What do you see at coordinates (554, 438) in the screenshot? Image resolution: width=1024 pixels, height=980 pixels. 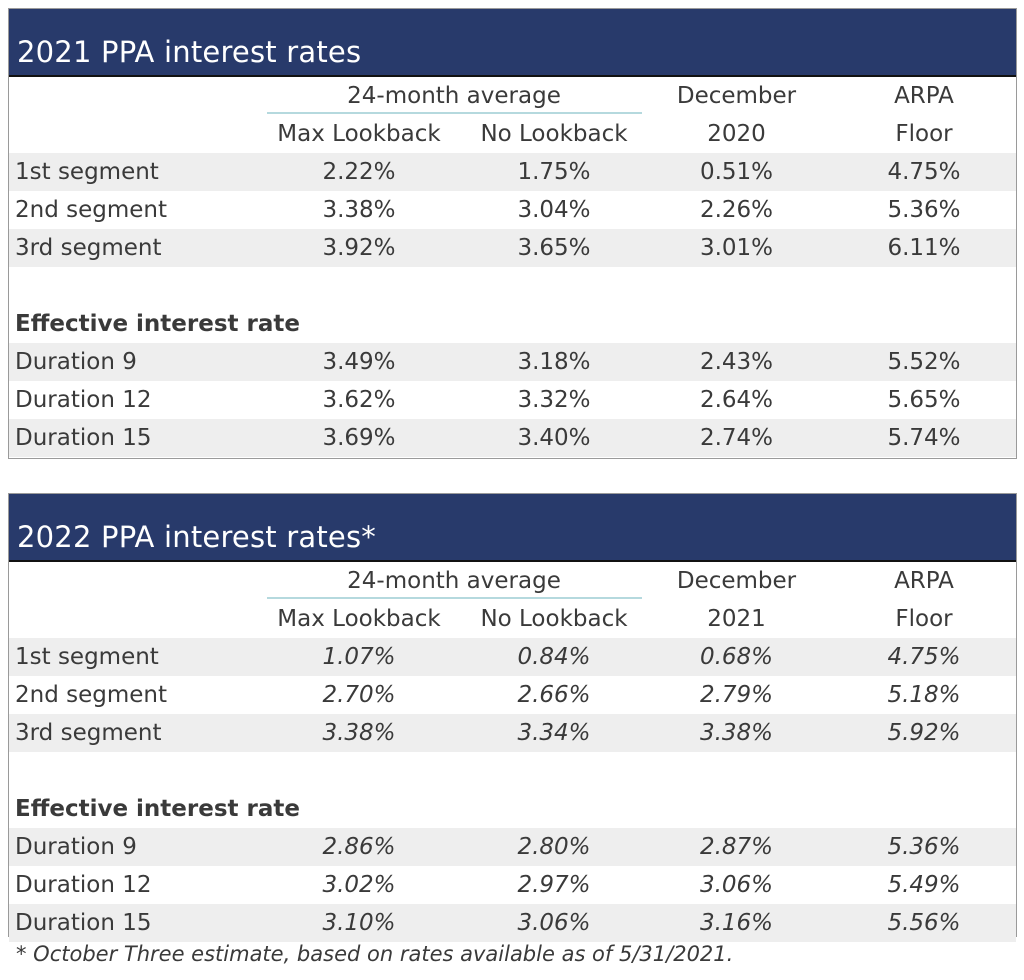 I see `no-lookback-value: 3.40%` at bounding box center [554, 438].